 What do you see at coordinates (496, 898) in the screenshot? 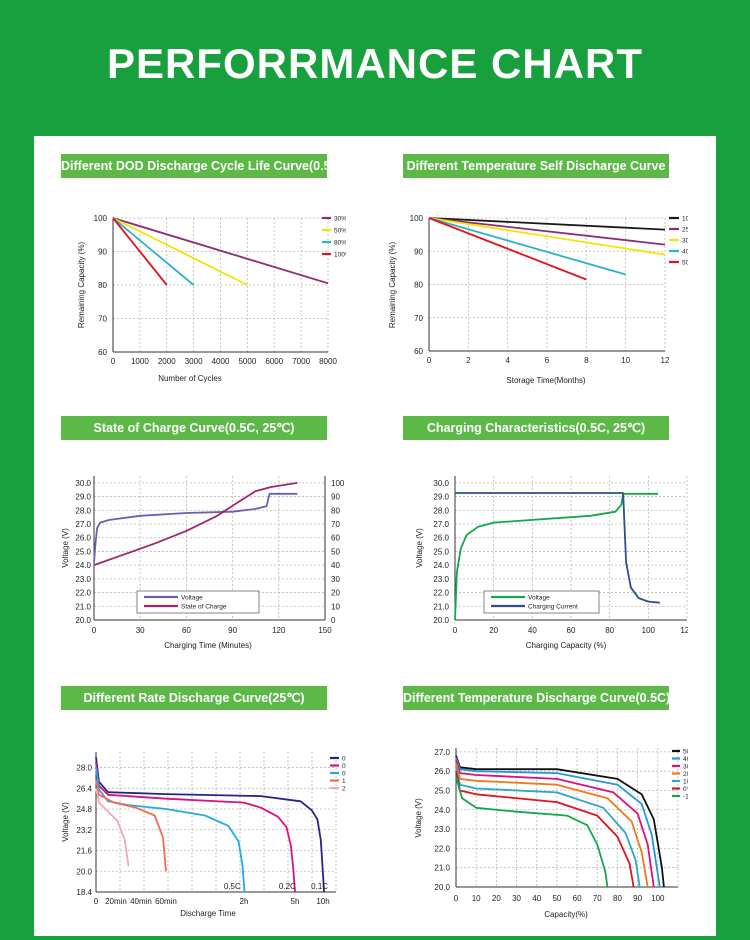
I see `x-tick-label: 20` at bounding box center [496, 898].